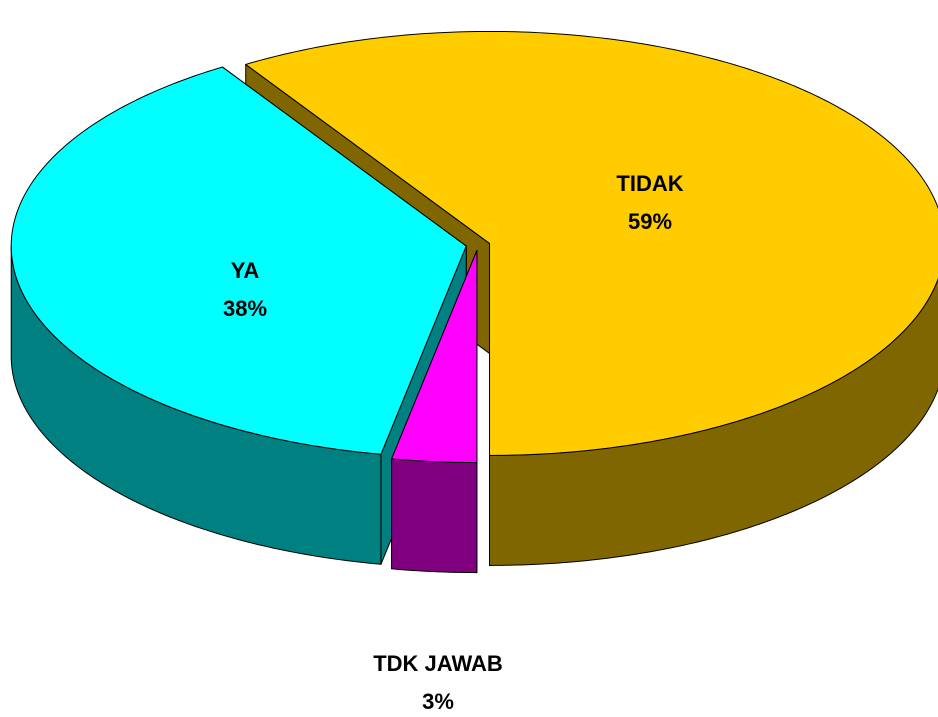  What do you see at coordinates (434, 516) in the screenshot?
I see `slice-side` at bounding box center [434, 516].